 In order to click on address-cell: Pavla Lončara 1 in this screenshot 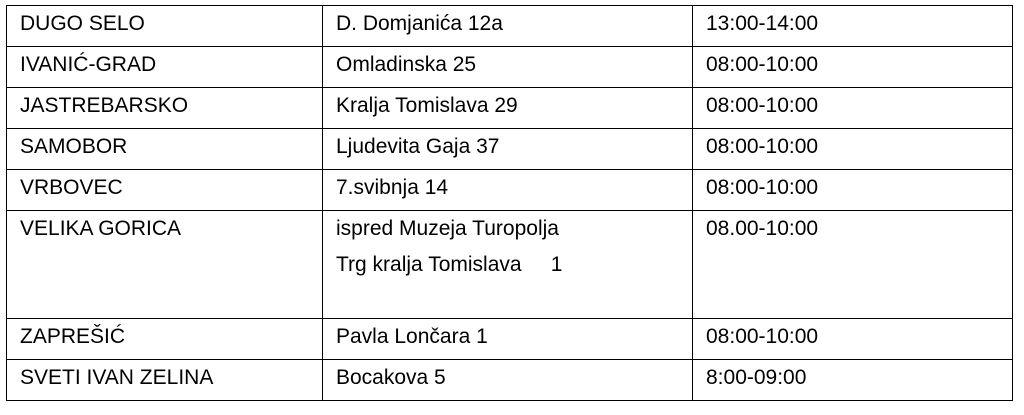, I will do `click(507, 339)`.